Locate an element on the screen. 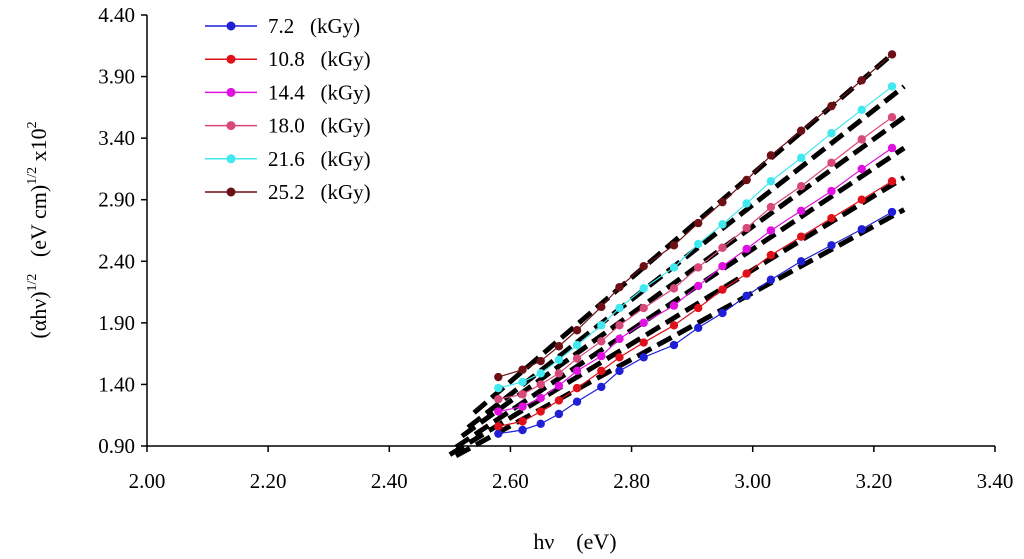 The height and width of the screenshot is (559, 1024). y-tick-label: 3.40 is located at coordinates (116, 138).